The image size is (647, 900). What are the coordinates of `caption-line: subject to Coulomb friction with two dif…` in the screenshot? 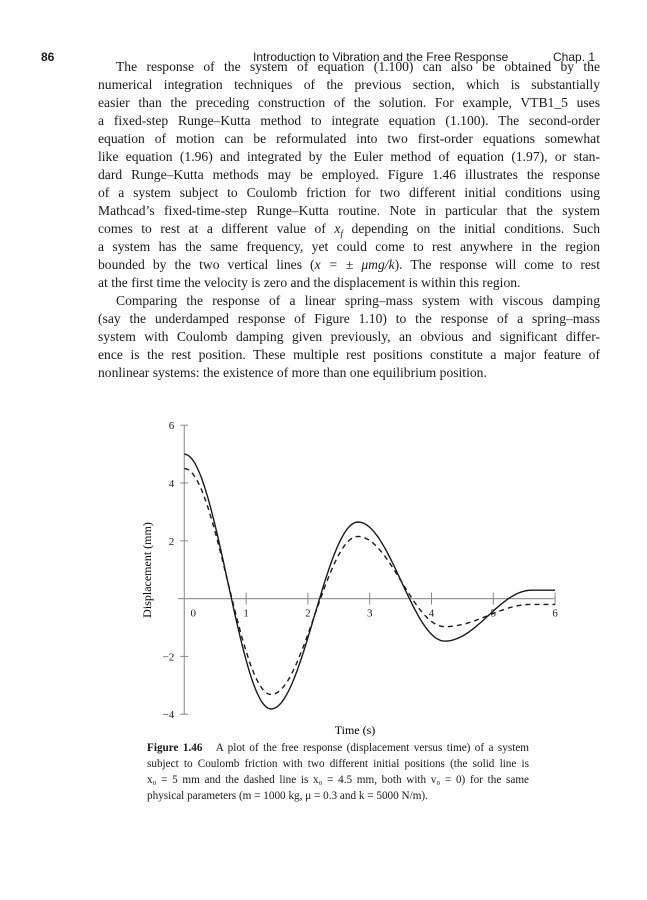 It's located at (338, 764).